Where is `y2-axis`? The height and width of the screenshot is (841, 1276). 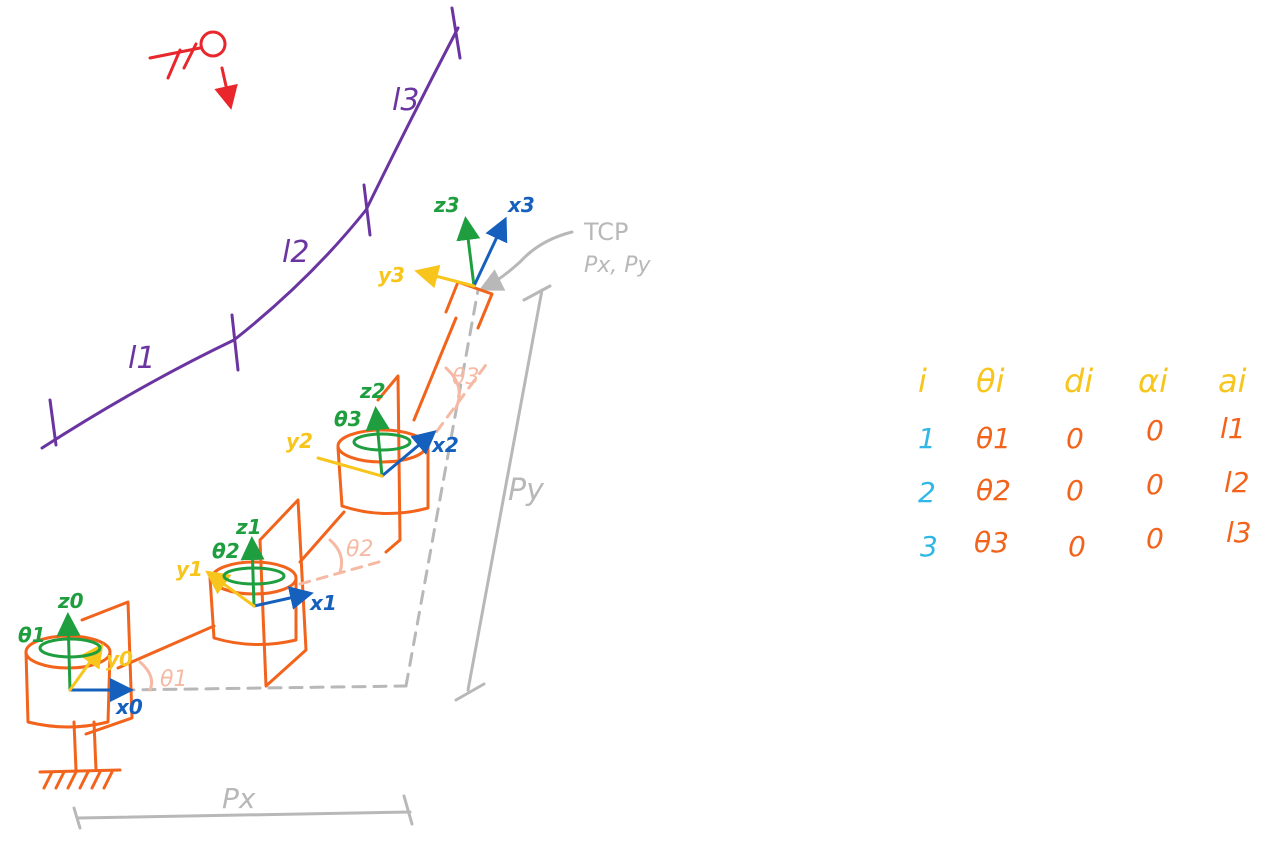 y2-axis is located at coordinates (350, 467).